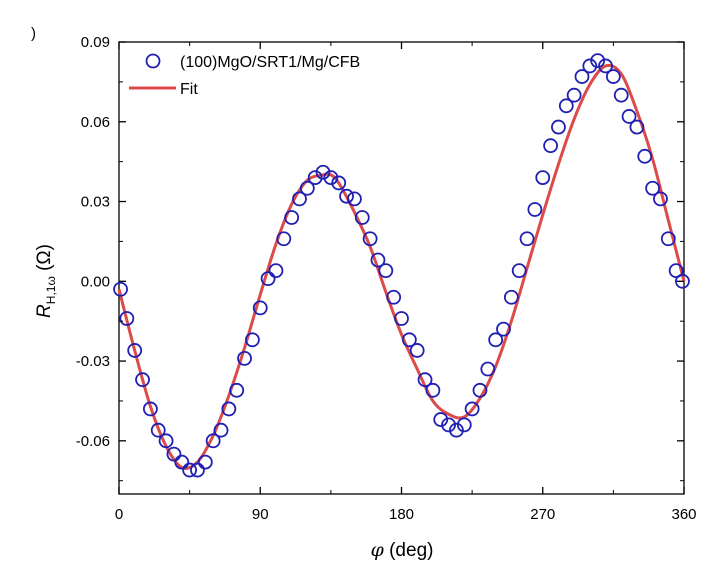 The width and height of the screenshot is (722, 567). Describe the element at coordinates (93, 441) in the screenshot. I see `y-tick-label: -0.06` at that location.